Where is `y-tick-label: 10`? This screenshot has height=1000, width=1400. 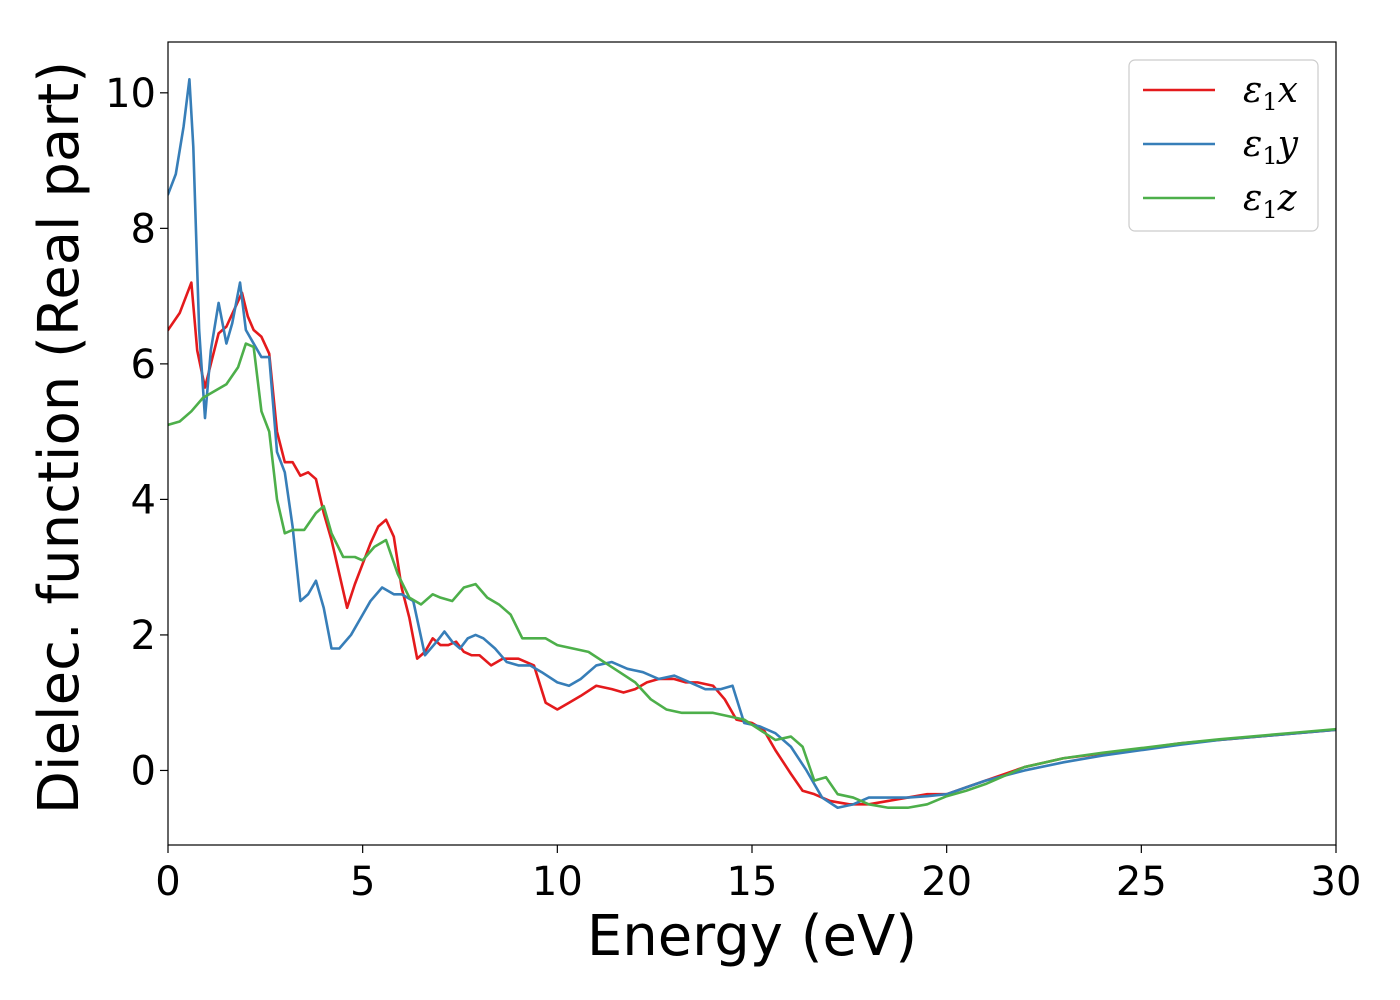
y-tick-label: 10 is located at coordinates (130, 94).